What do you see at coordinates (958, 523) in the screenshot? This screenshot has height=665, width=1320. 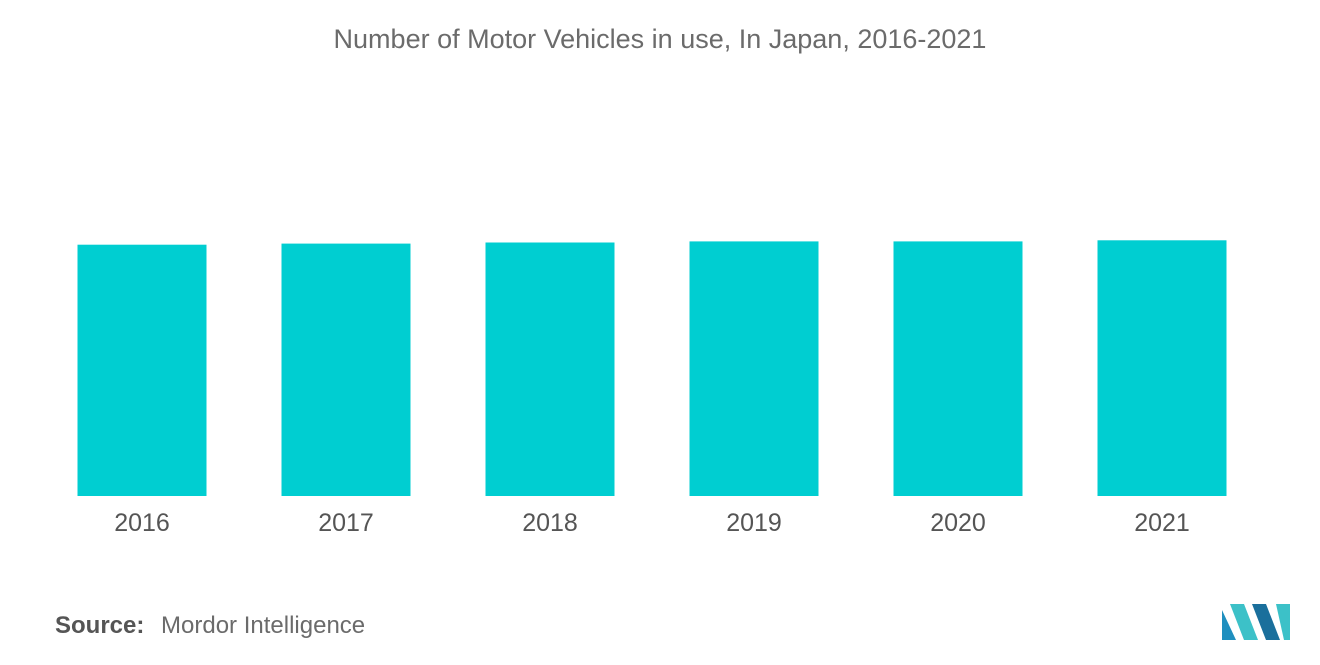 I see `x-tick-label-2020: 2020` at bounding box center [958, 523].